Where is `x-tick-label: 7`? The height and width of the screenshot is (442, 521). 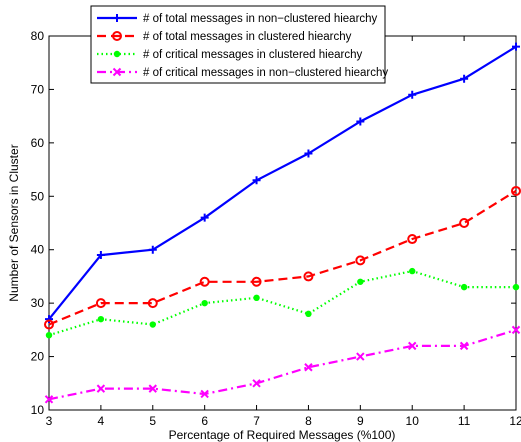
x-tick-label: 7 is located at coordinates (256, 421).